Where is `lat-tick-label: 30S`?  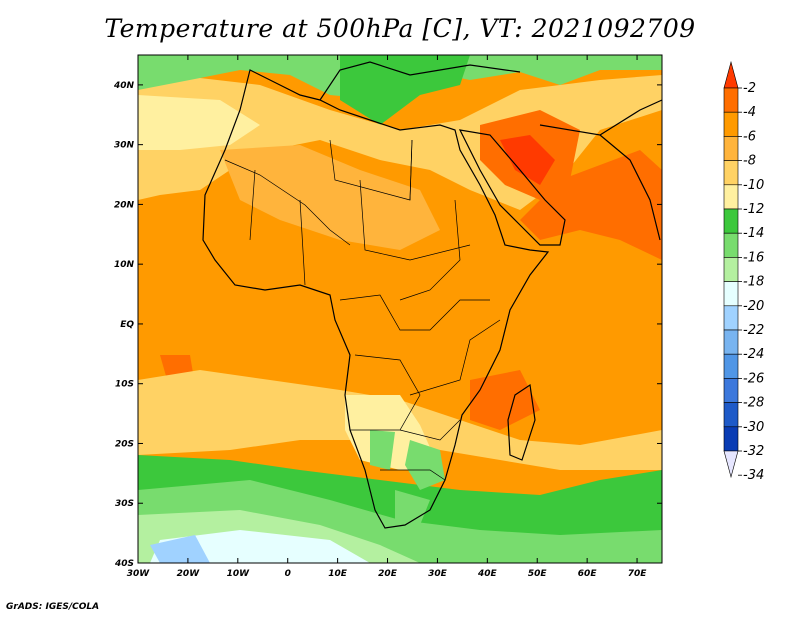 lat-tick-label: 30S is located at coordinates (124, 504).